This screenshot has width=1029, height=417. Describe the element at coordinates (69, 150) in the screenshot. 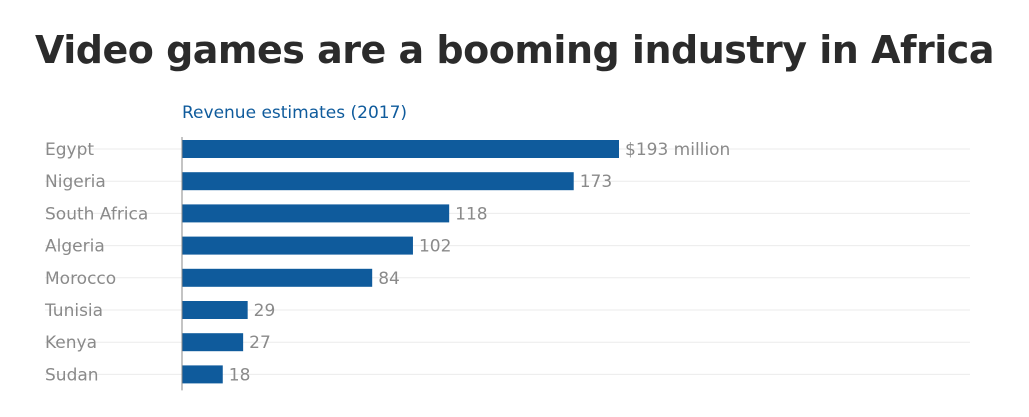

I see `category-label: Egypt` at that location.